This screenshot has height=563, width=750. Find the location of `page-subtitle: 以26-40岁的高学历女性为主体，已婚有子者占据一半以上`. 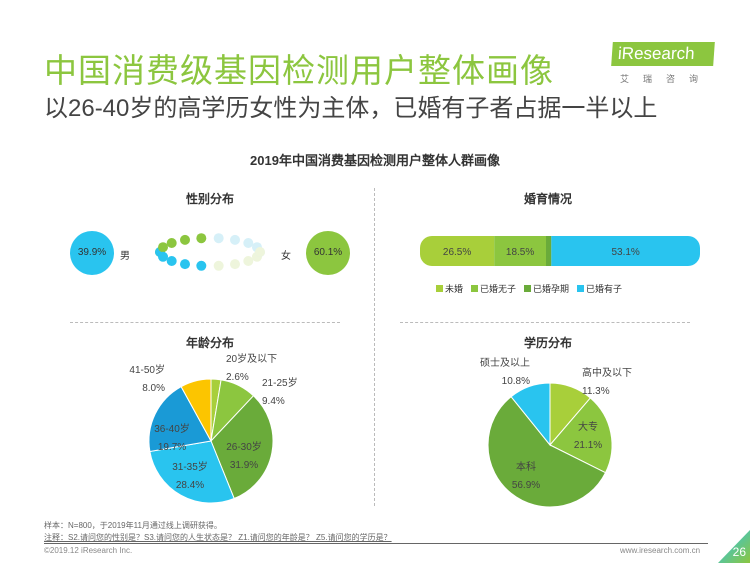

page-subtitle: 以26-40岁的高学历女性为主体，已婚有子者占据一半以上 is located at coordinates (351, 108).